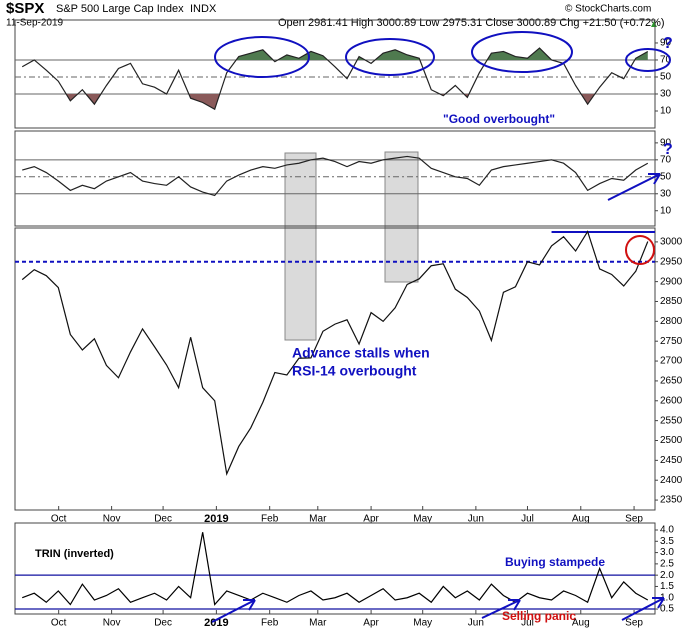  I want to click on y-tick-label: 2350, so click(671, 500).